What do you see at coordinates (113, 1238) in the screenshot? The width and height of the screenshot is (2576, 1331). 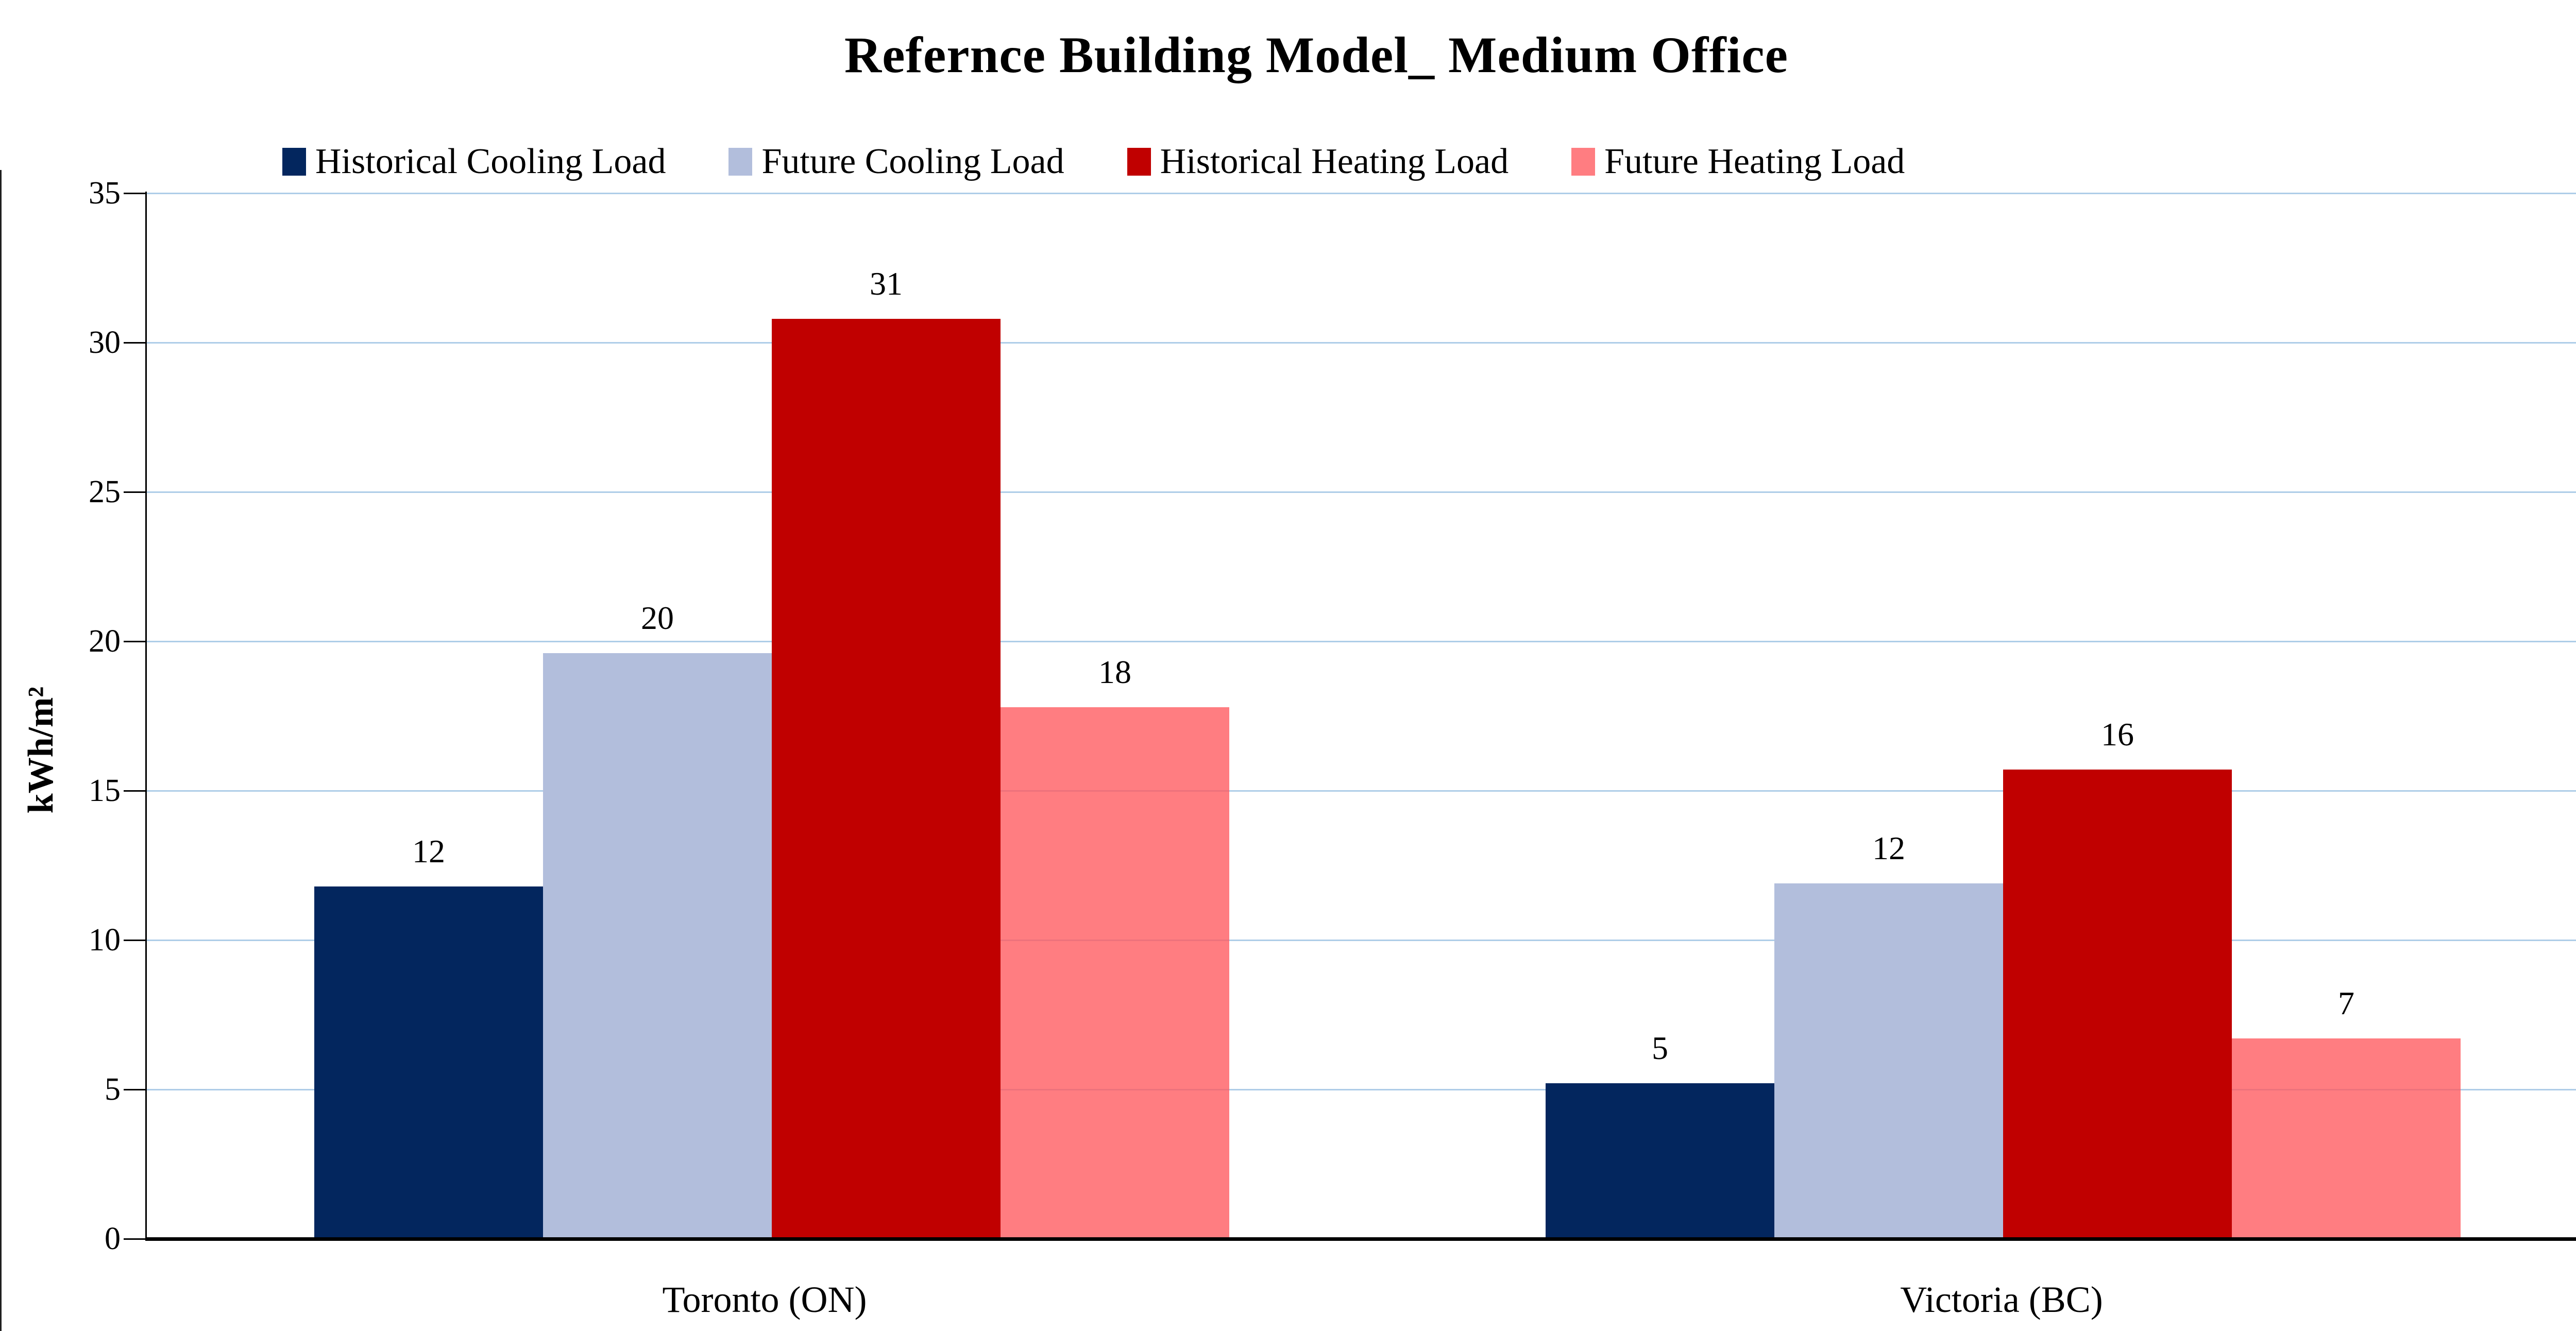 I see `y-tick-label-0: 0` at bounding box center [113, 1238].